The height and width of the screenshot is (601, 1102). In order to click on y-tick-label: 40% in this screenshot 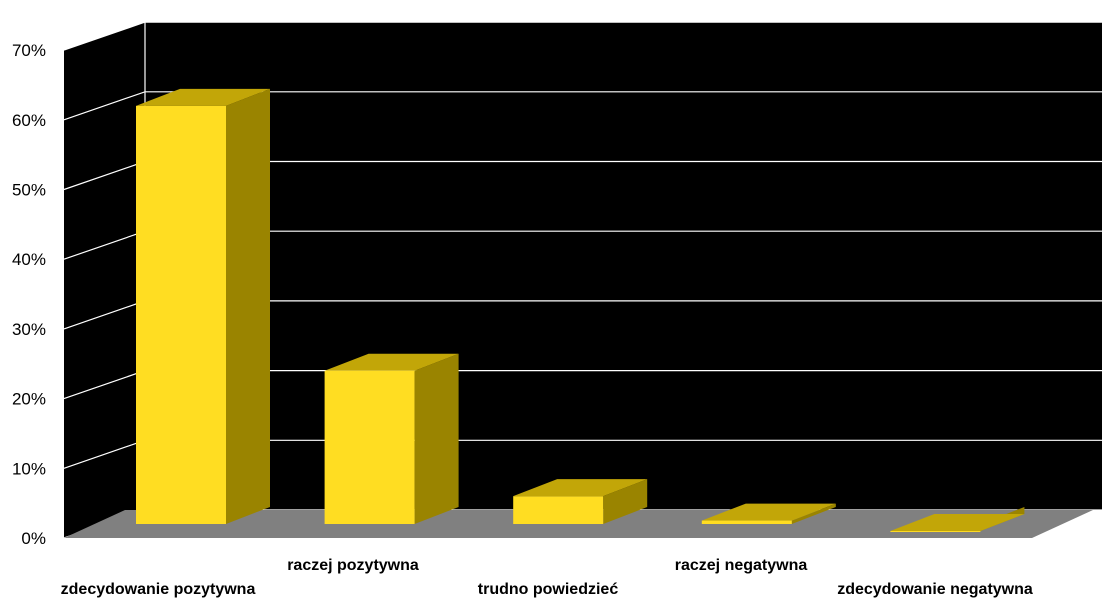, I will do `click(29, 259)`.